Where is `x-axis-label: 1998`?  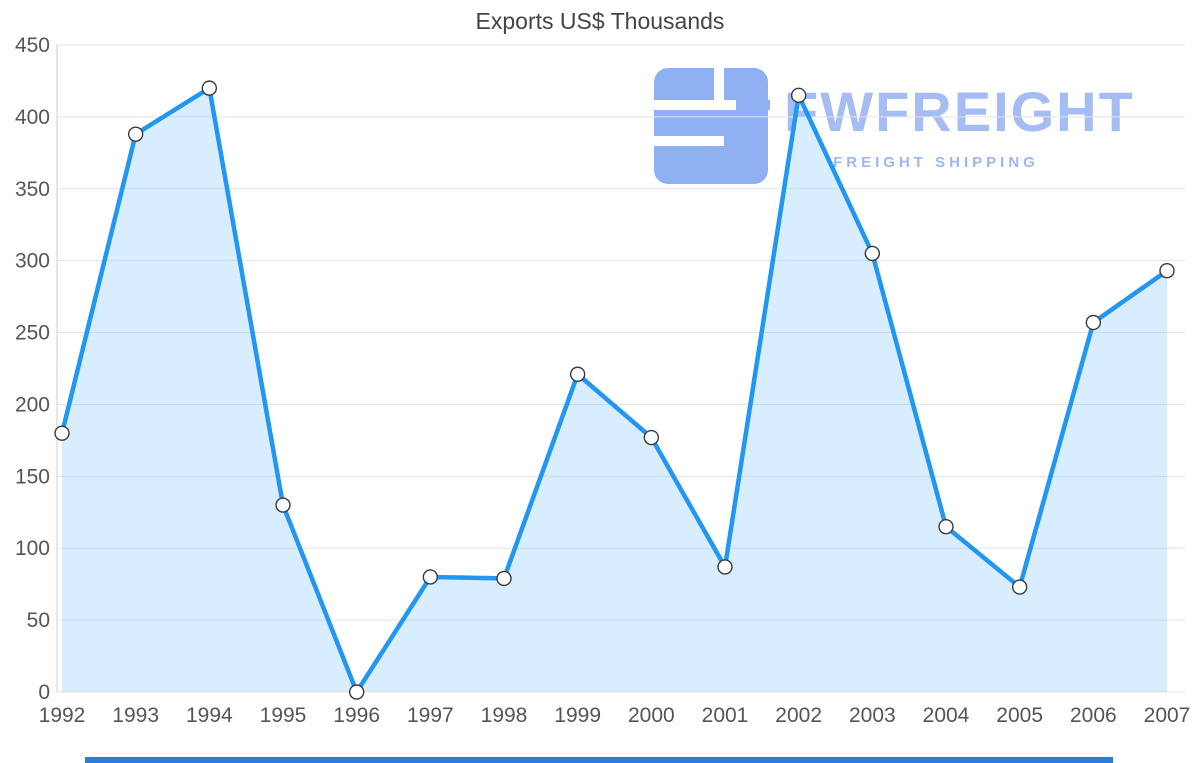 x-axis-label: 1998 is located at coordinates (504, 715).